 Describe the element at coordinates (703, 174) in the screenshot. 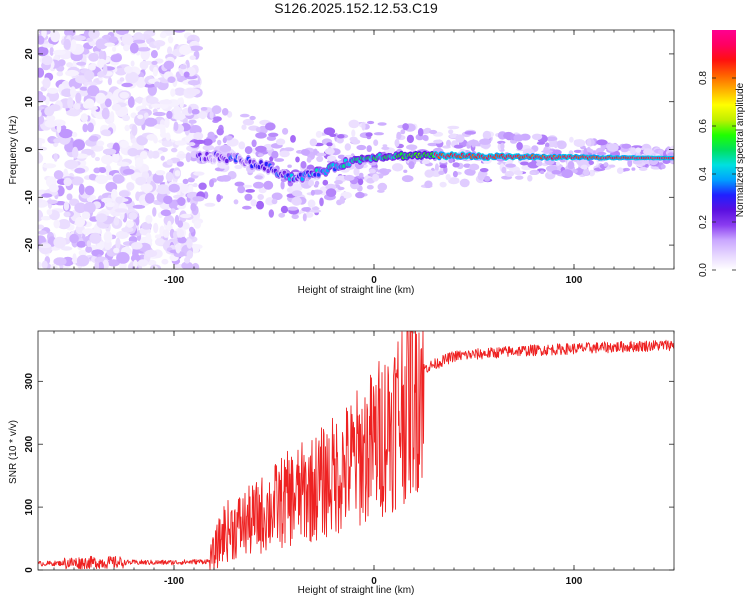

I see `colorbar-tick-label: 0.4` at that location.